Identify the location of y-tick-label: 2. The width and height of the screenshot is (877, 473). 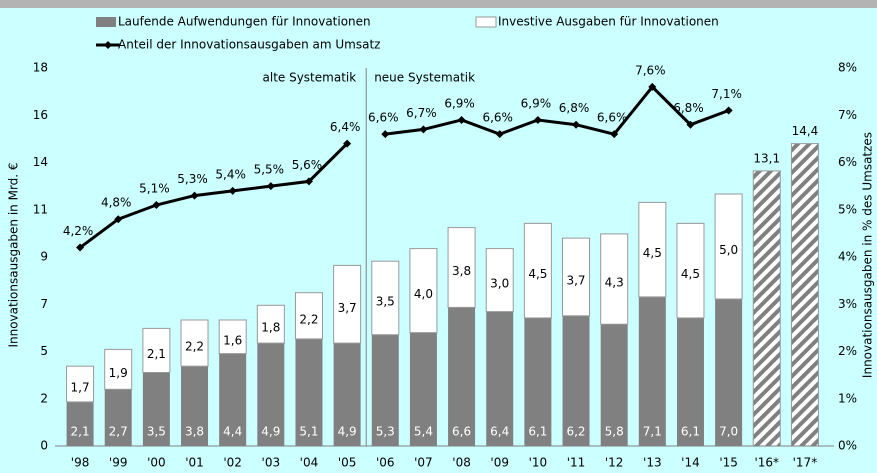
(44, 398).